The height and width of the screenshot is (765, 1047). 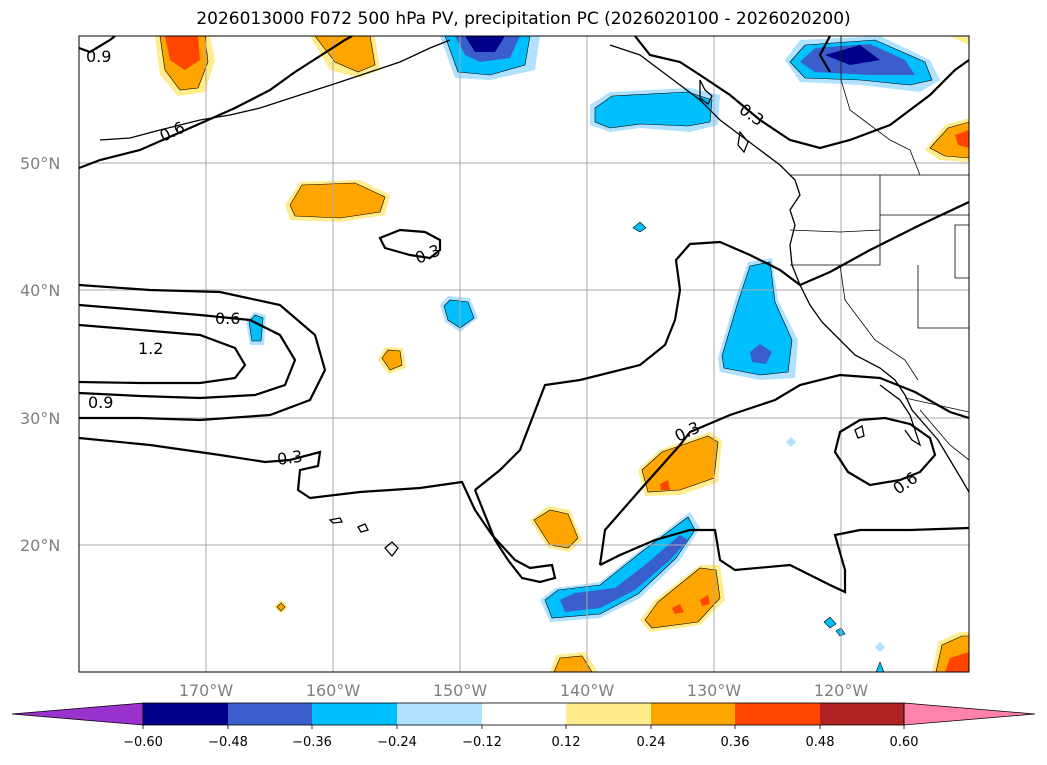 I want to click on political-borders, so click(x=879, y=248).